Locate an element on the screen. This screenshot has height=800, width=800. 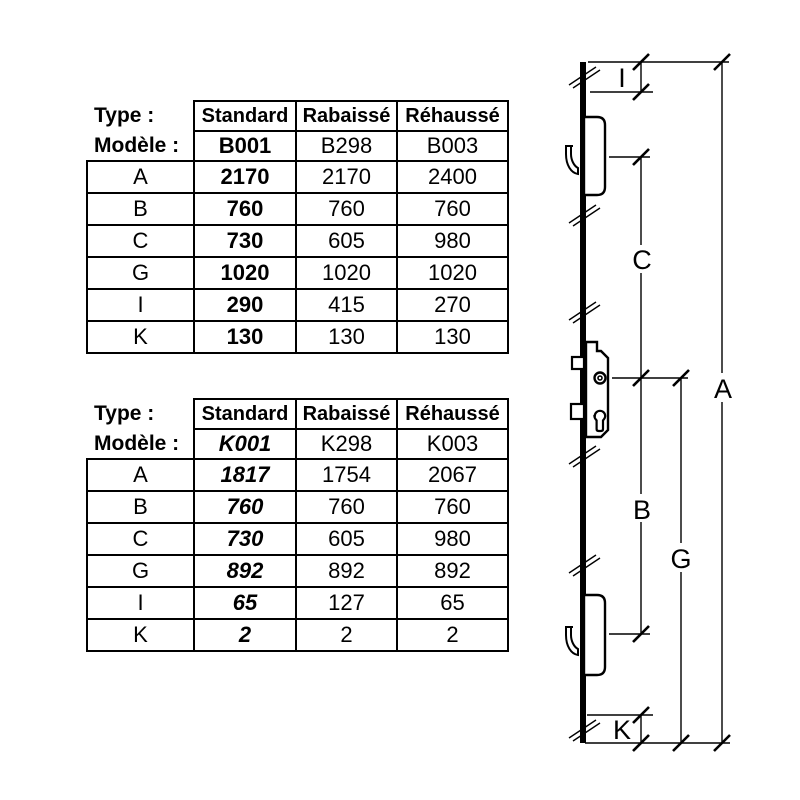
top-hook-icon is located at coordinates (572, 160).